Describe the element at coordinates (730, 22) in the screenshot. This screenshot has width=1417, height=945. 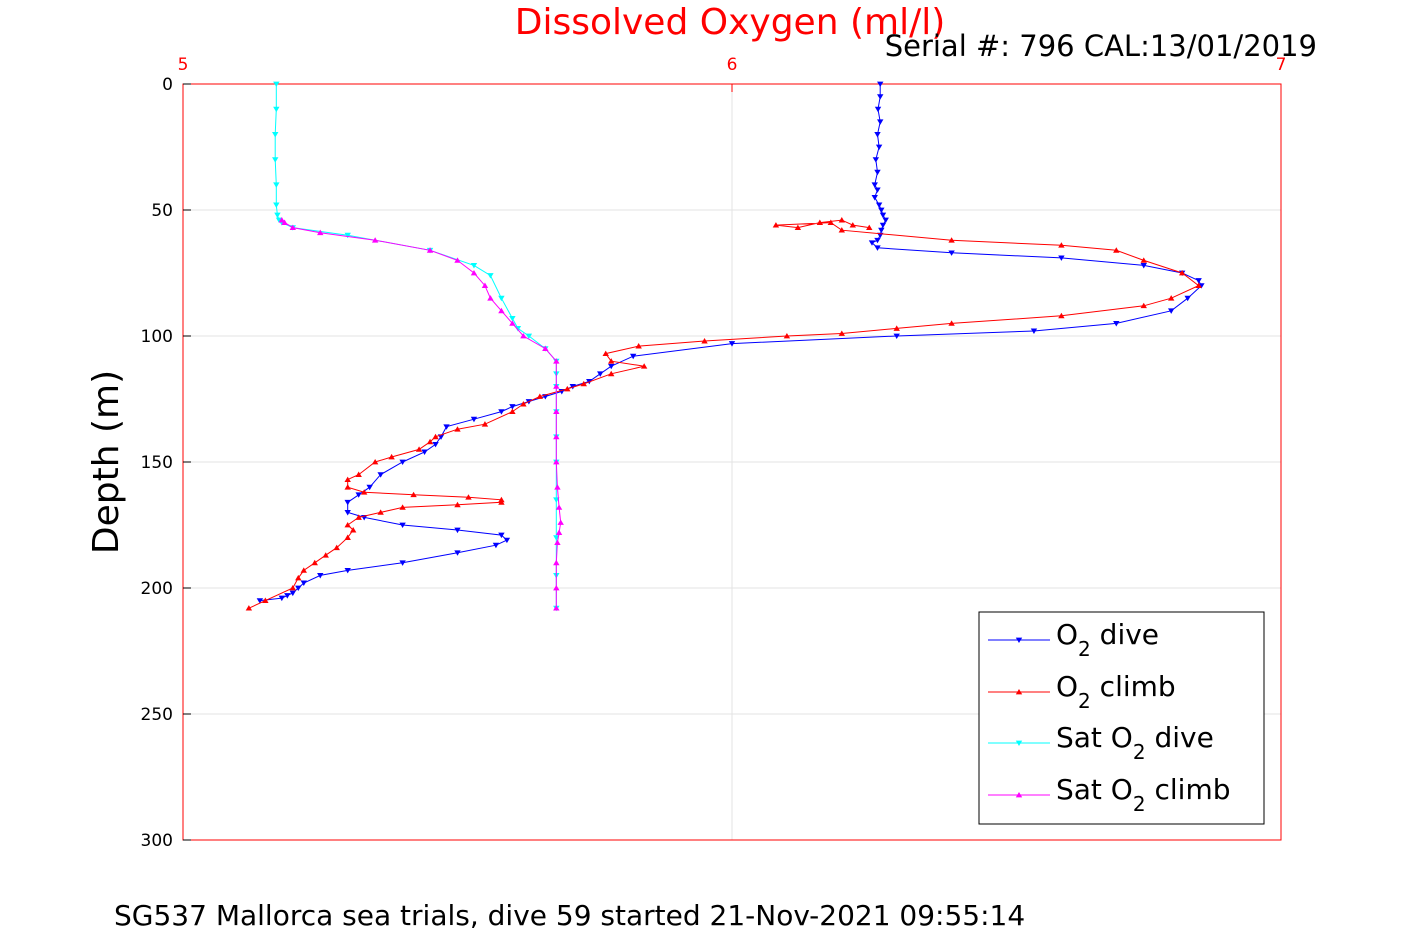
I see `chart-title: Dissolved Oxygen (ml/l)` at that location.